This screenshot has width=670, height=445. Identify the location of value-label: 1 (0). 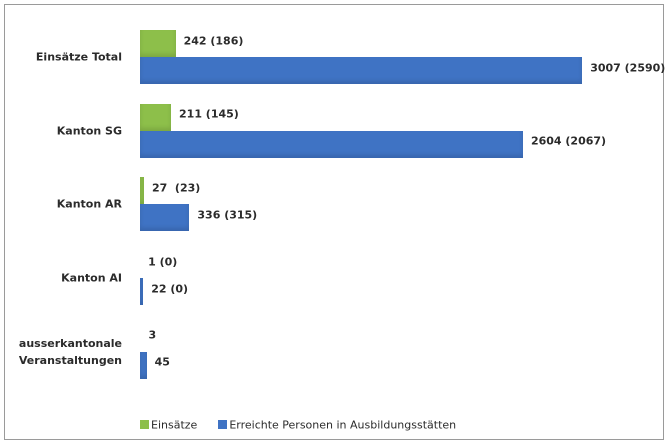
(163, 262).